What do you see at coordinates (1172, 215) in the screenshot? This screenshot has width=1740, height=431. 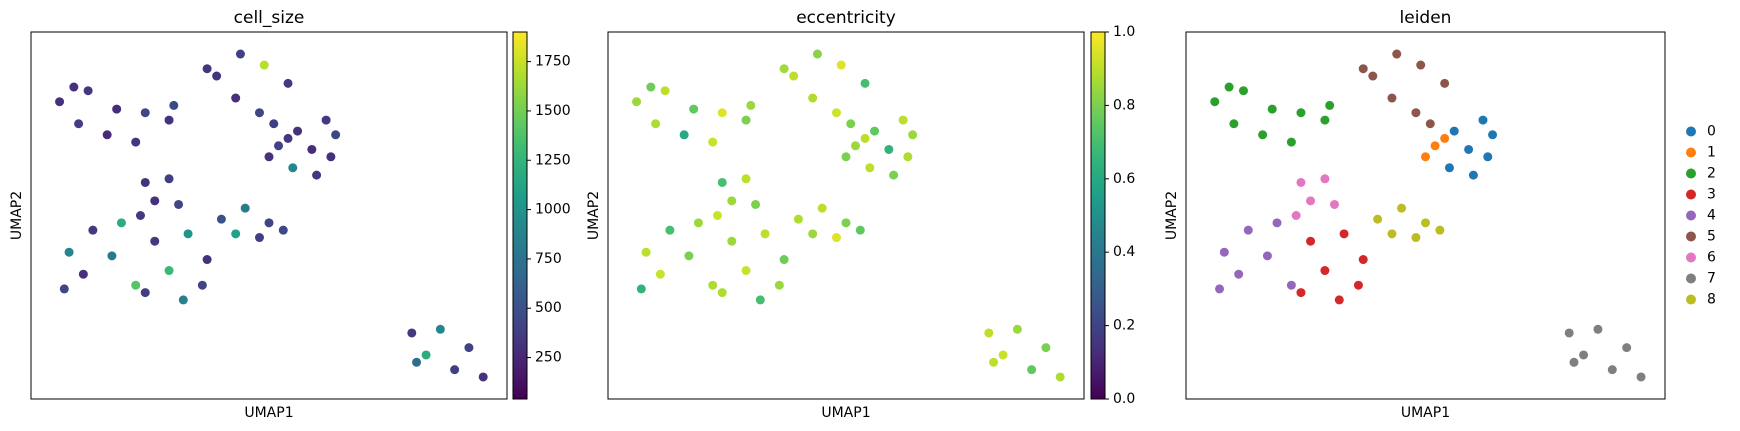 I see `y-axis-label: UMAP2` at bounding box center [1172, 215].